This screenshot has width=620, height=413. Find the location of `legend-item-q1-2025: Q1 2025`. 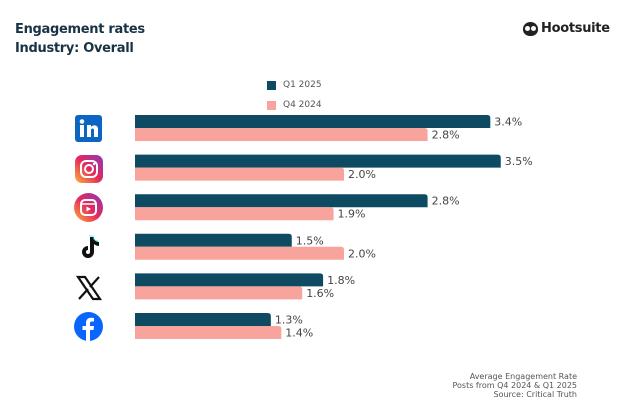

legend-item-q1-2025: Q1 2025 is located at coordinates (294, 85).